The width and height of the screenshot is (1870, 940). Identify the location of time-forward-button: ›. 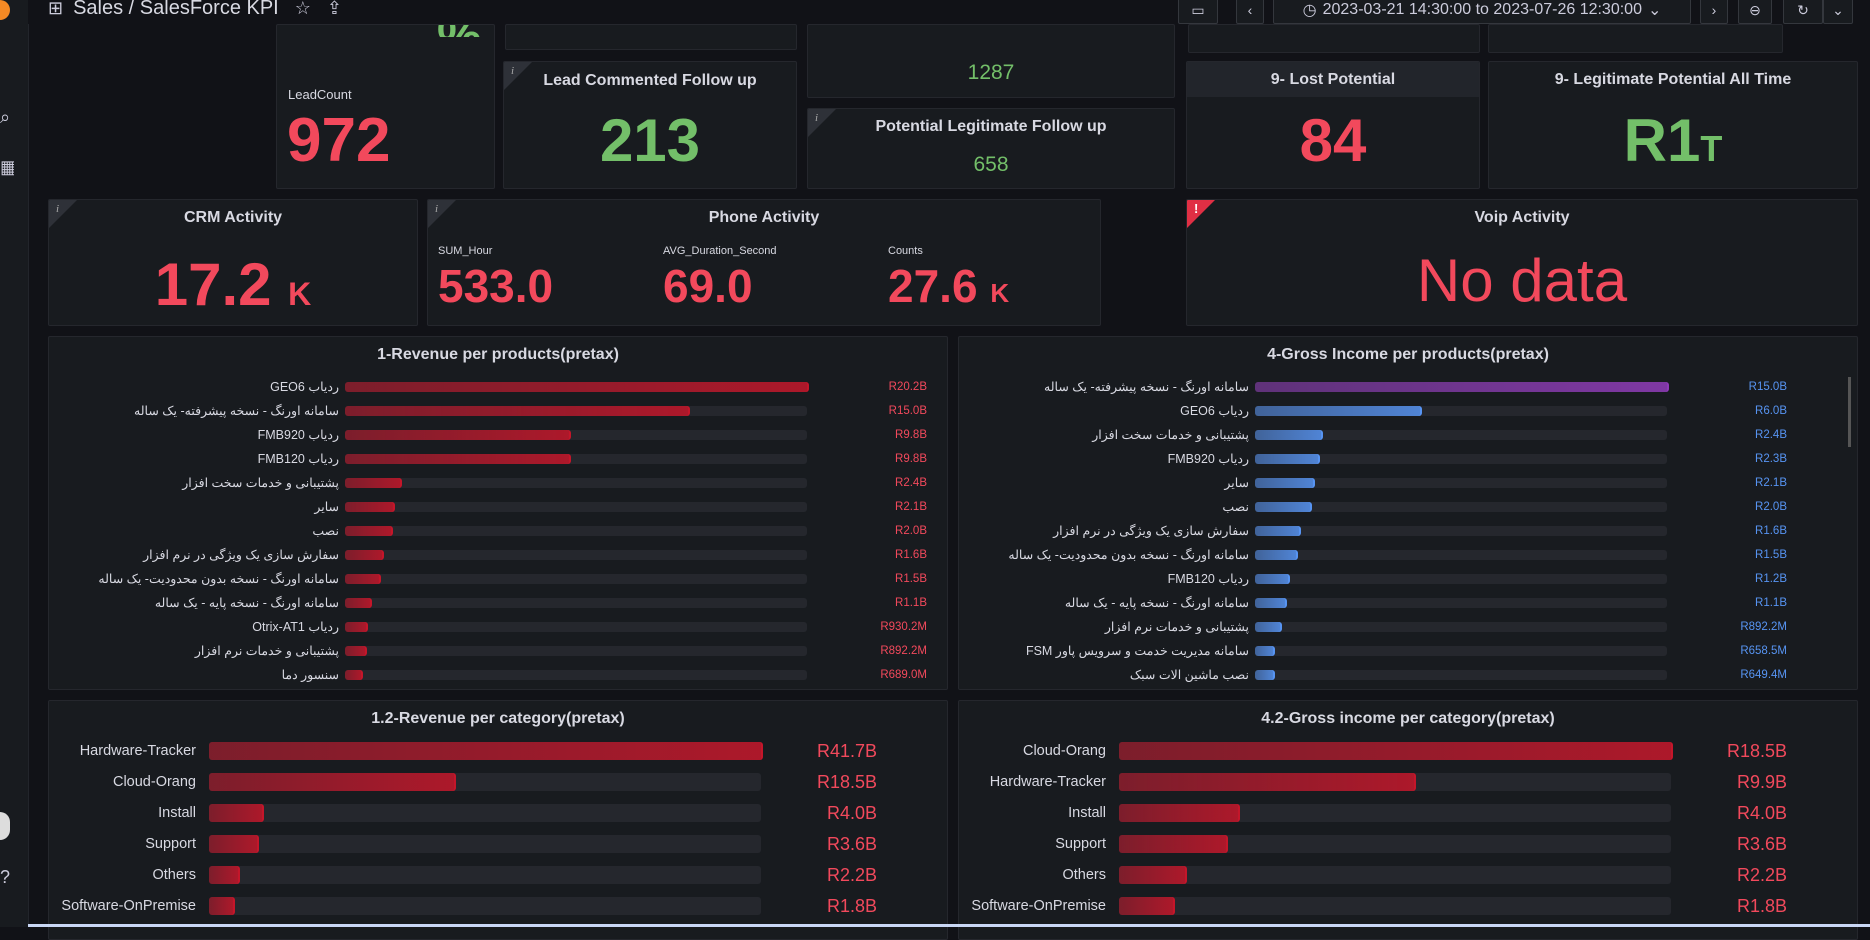
(1714, 12).